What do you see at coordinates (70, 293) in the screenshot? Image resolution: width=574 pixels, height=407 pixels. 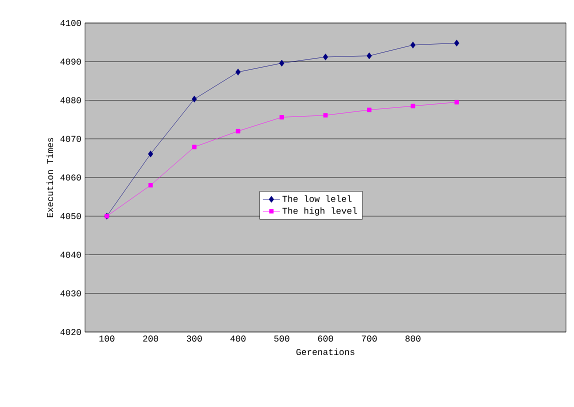 I see `y-tick-label: 4030` at bounding box center [70, 293].